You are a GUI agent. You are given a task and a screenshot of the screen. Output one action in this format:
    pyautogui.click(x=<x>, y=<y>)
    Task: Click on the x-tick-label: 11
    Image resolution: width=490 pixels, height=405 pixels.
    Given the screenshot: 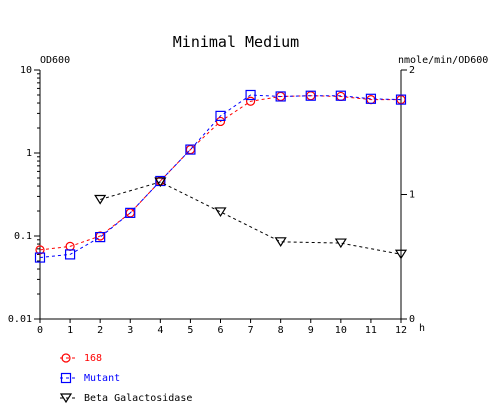 What is the action you would take?
    pyautogui.click(x=371, y=330)
    